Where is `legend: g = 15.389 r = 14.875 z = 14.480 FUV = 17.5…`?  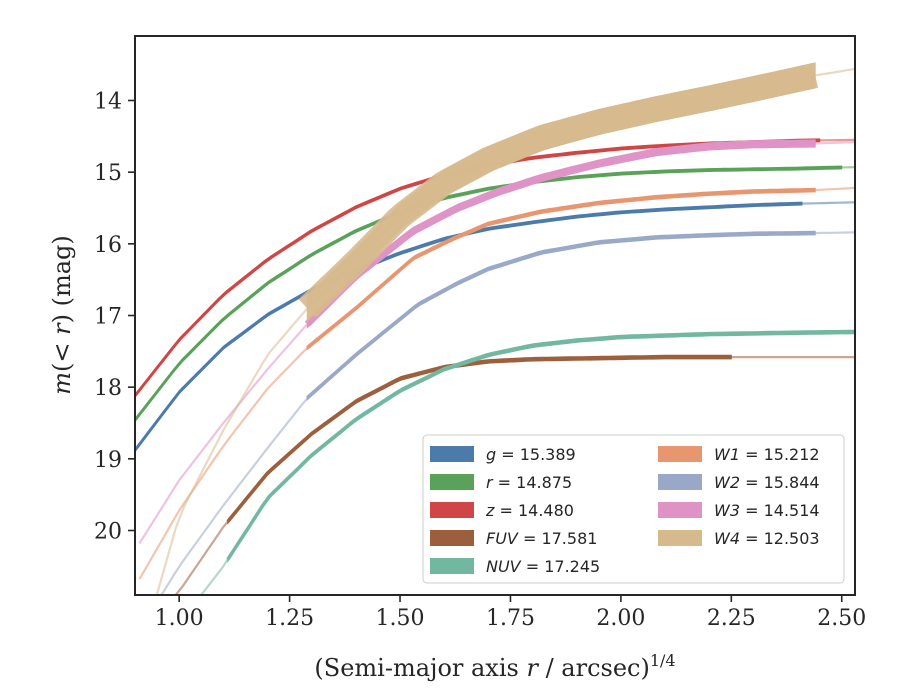
legend: g = 15.389 r = 14.875 z = 14.480 FUV = 17.5… is located at coordinates (633, 509).